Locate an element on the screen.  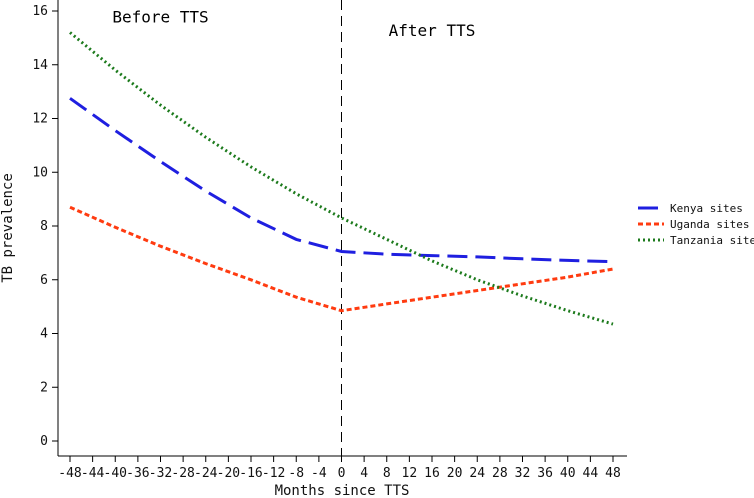
legend: Kenya sites Uganda sites Tanzania sites is located at coordinates (696, 224).